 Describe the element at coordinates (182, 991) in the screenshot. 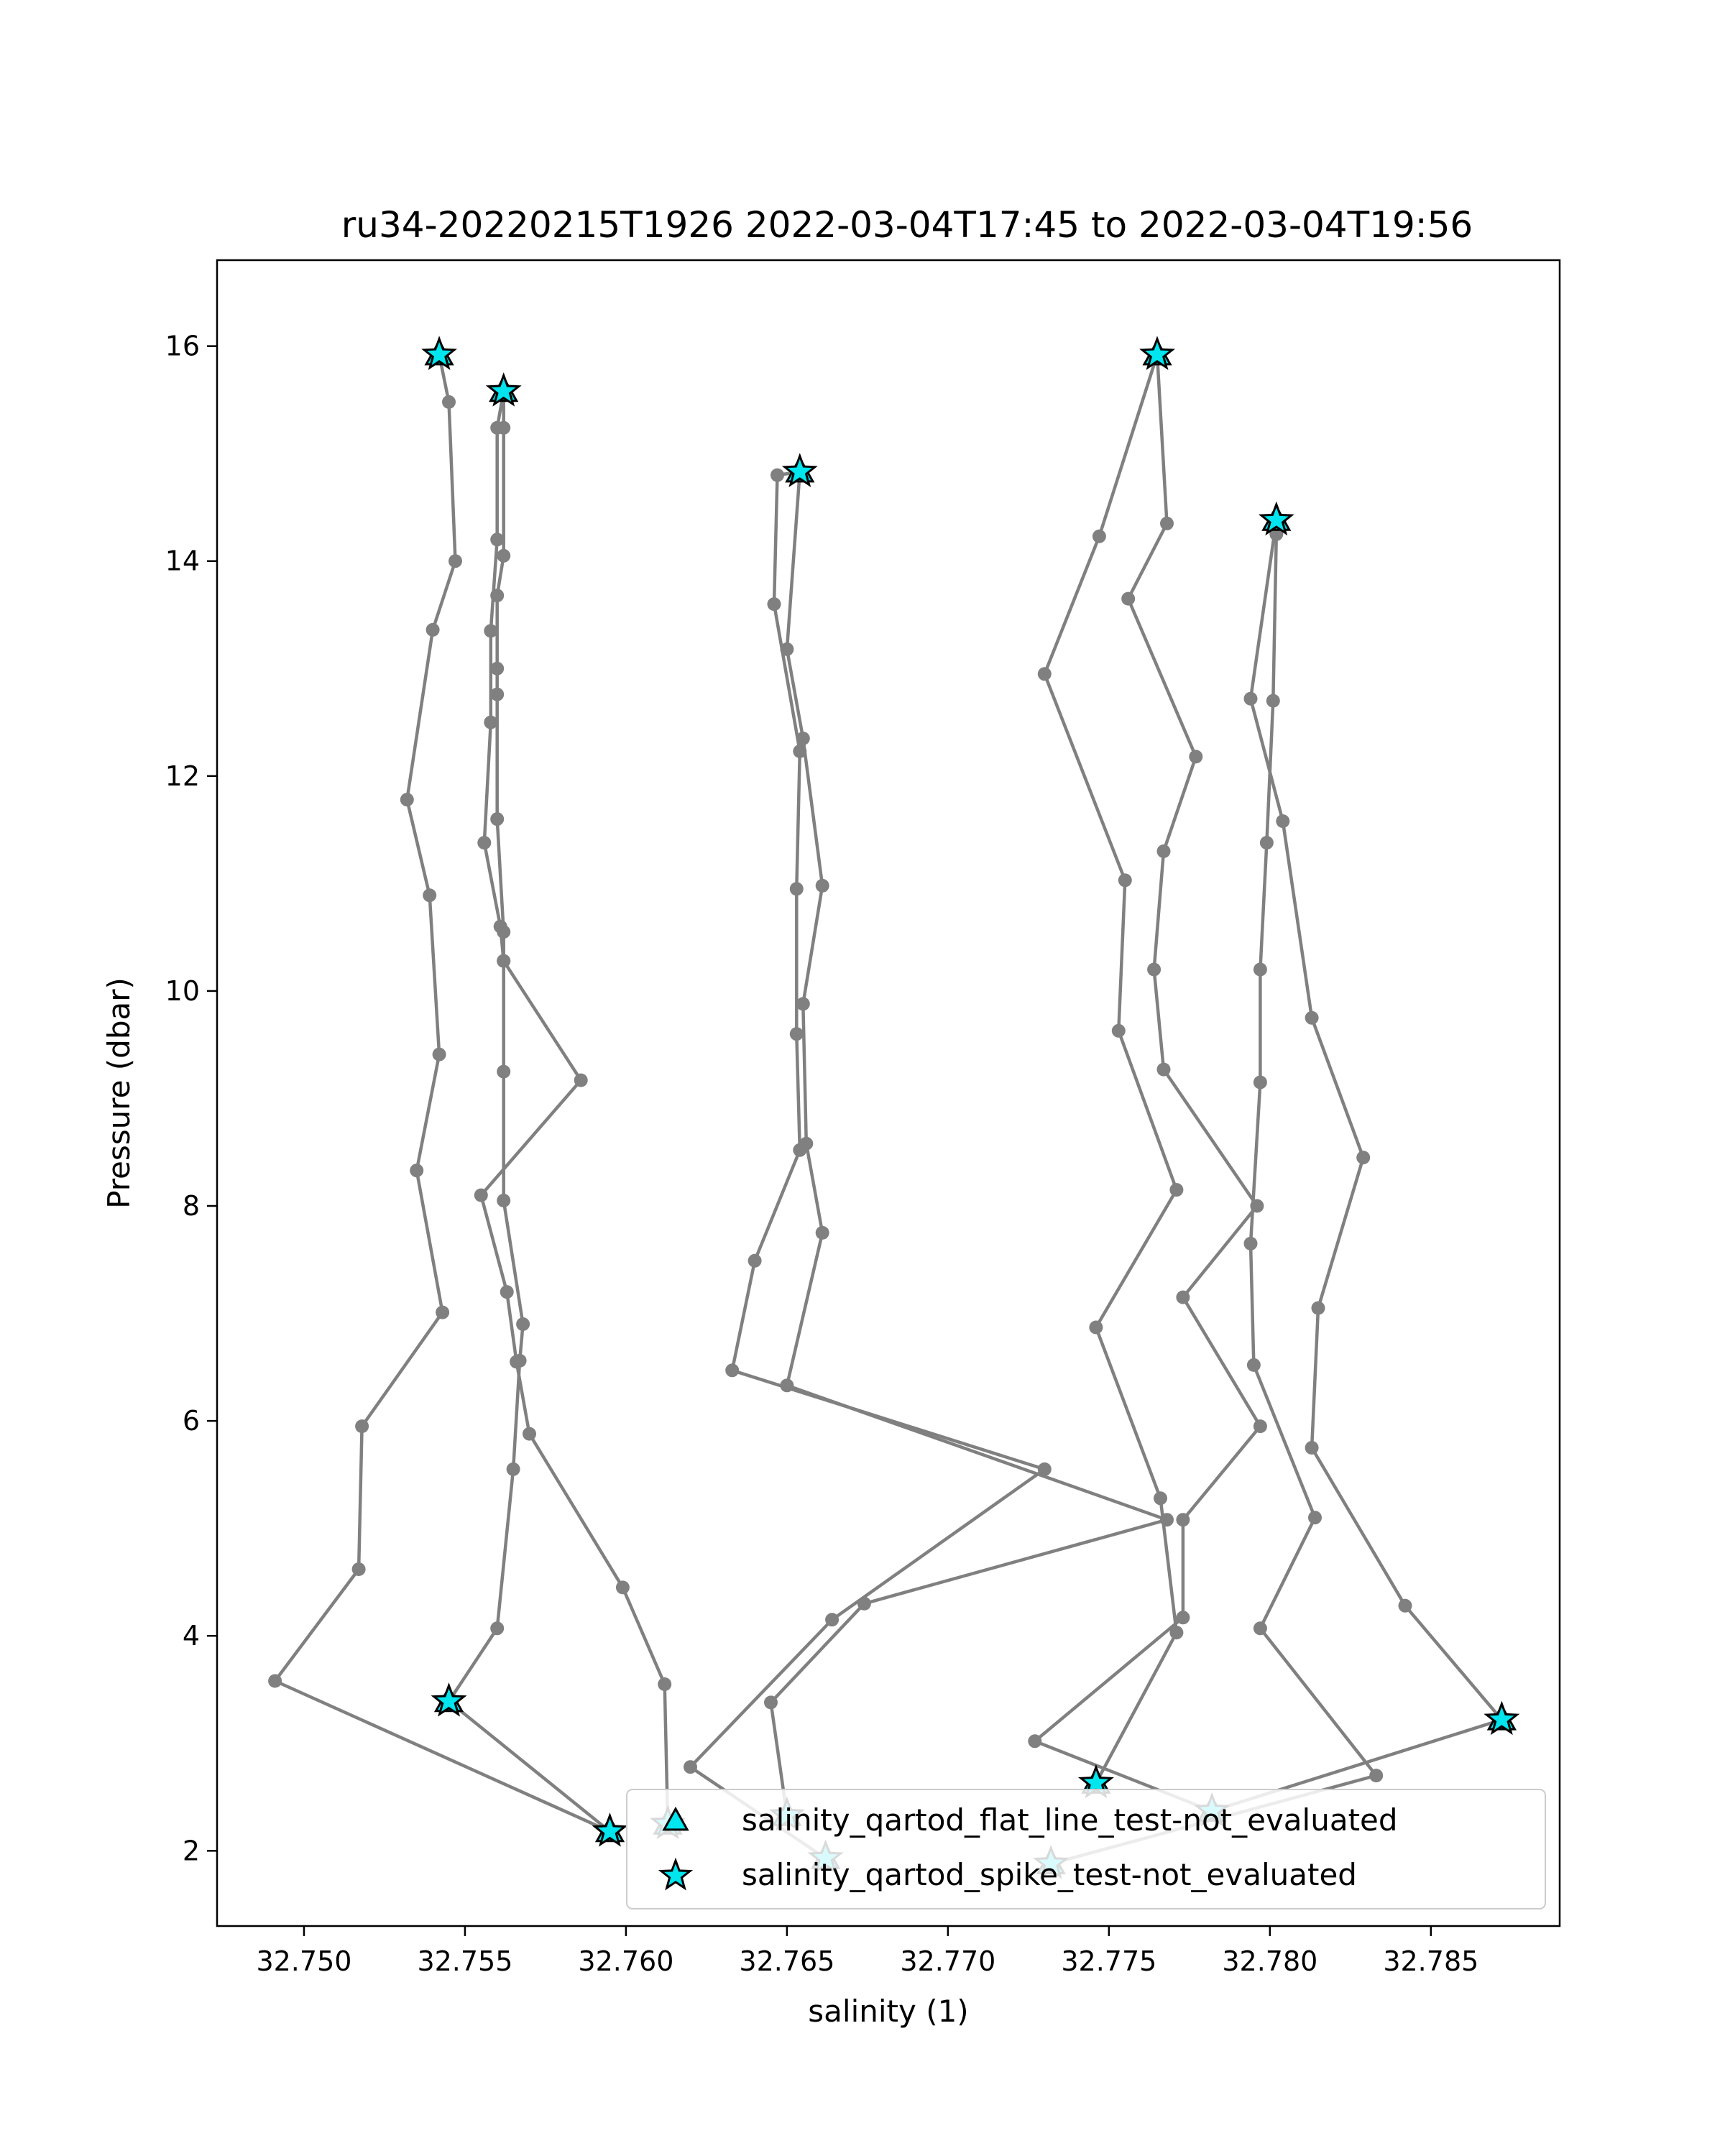

I see `y-tick-label-5: 10` at that location.